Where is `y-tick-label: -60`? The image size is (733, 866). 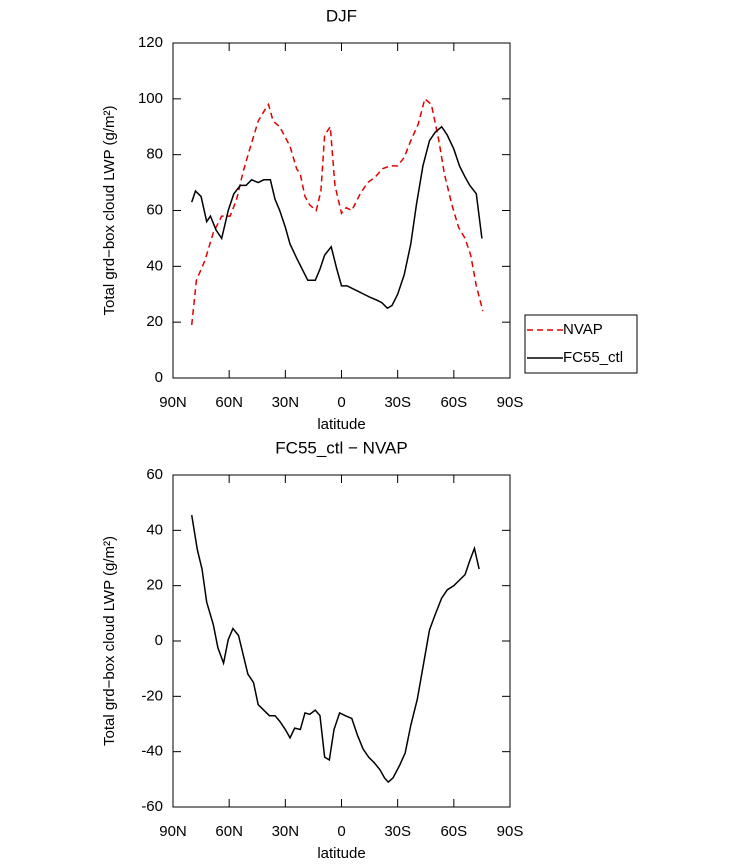
y-tick-label: -60 is located at coordinates (152, 806).